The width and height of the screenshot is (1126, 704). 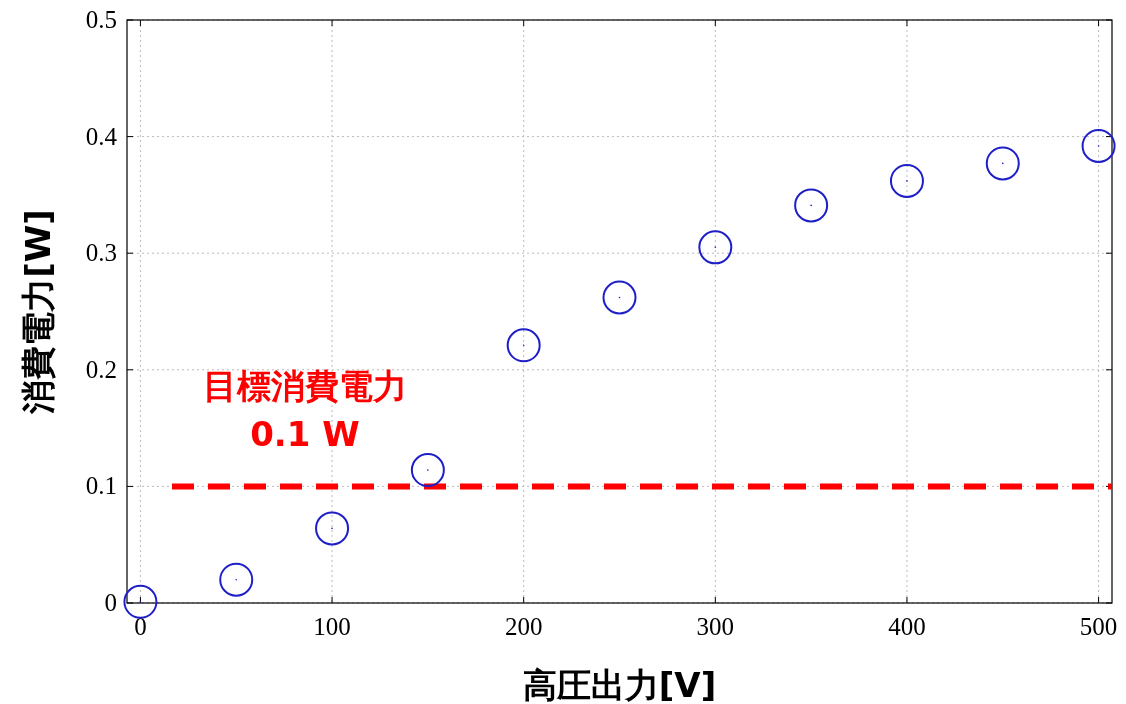 I want to click on y-tick-label: 0.5, so click(x=101, y=19).